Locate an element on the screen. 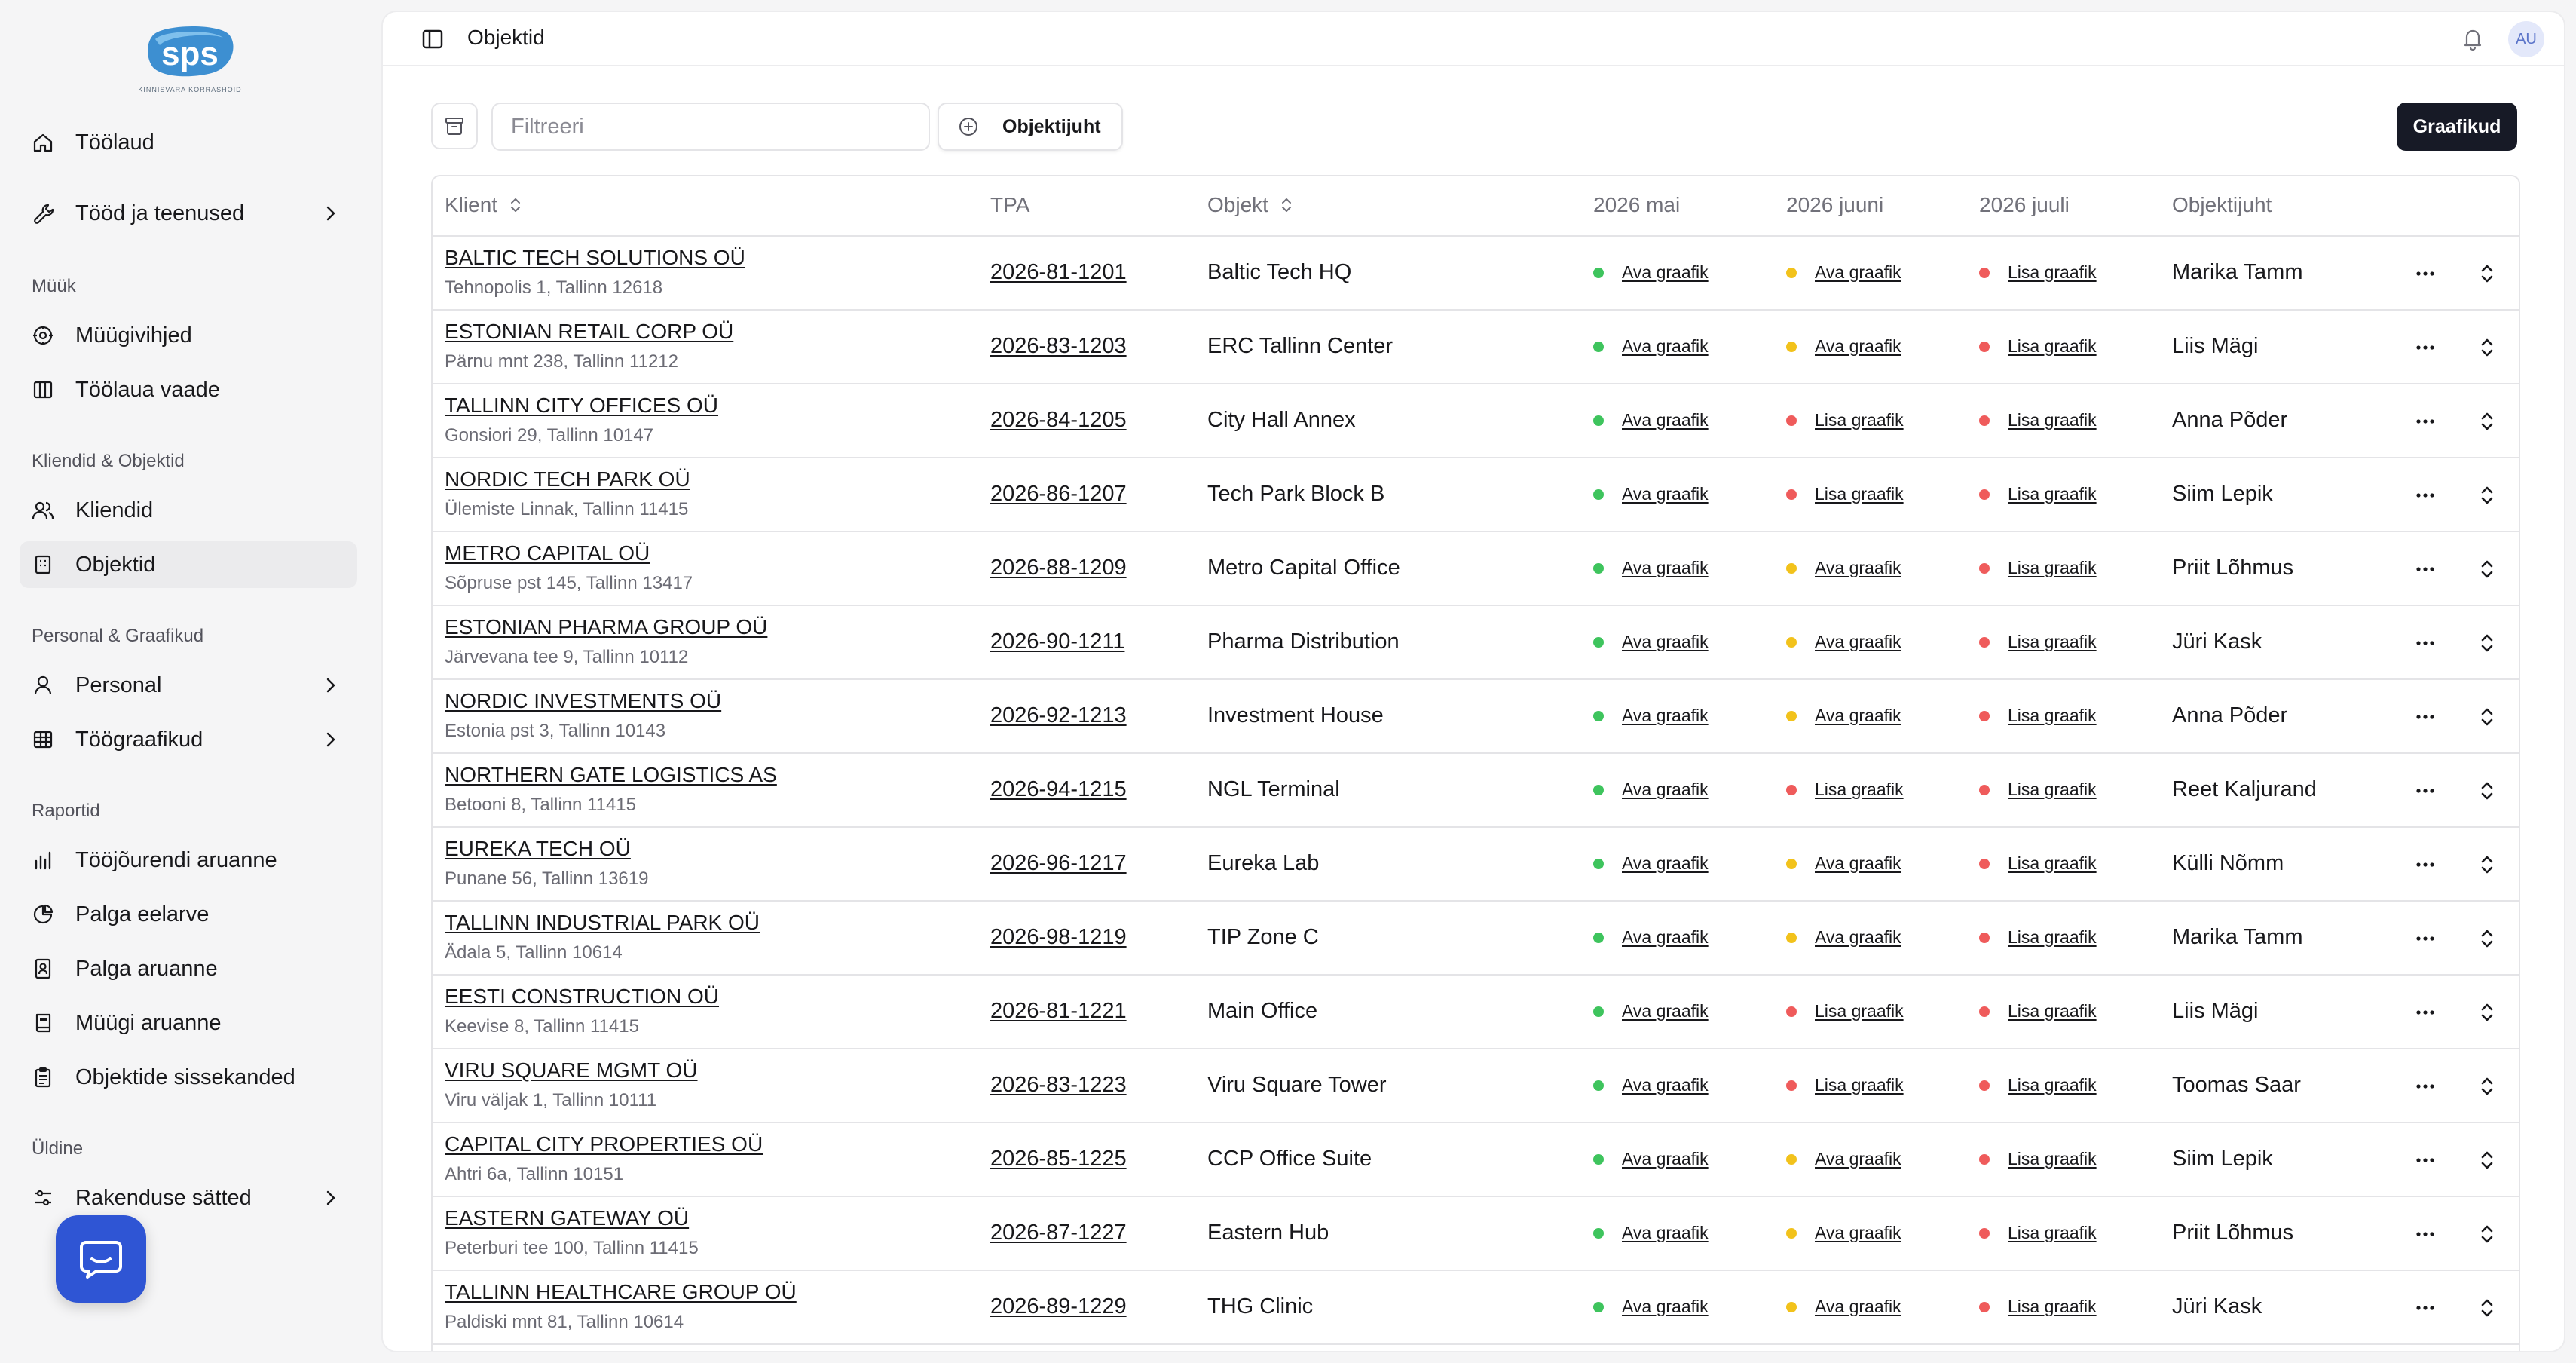 The width and height of the screenshot is (2576, 1363). tpa-link: 2026-83-1203 is located at coordinates (1058, 346).